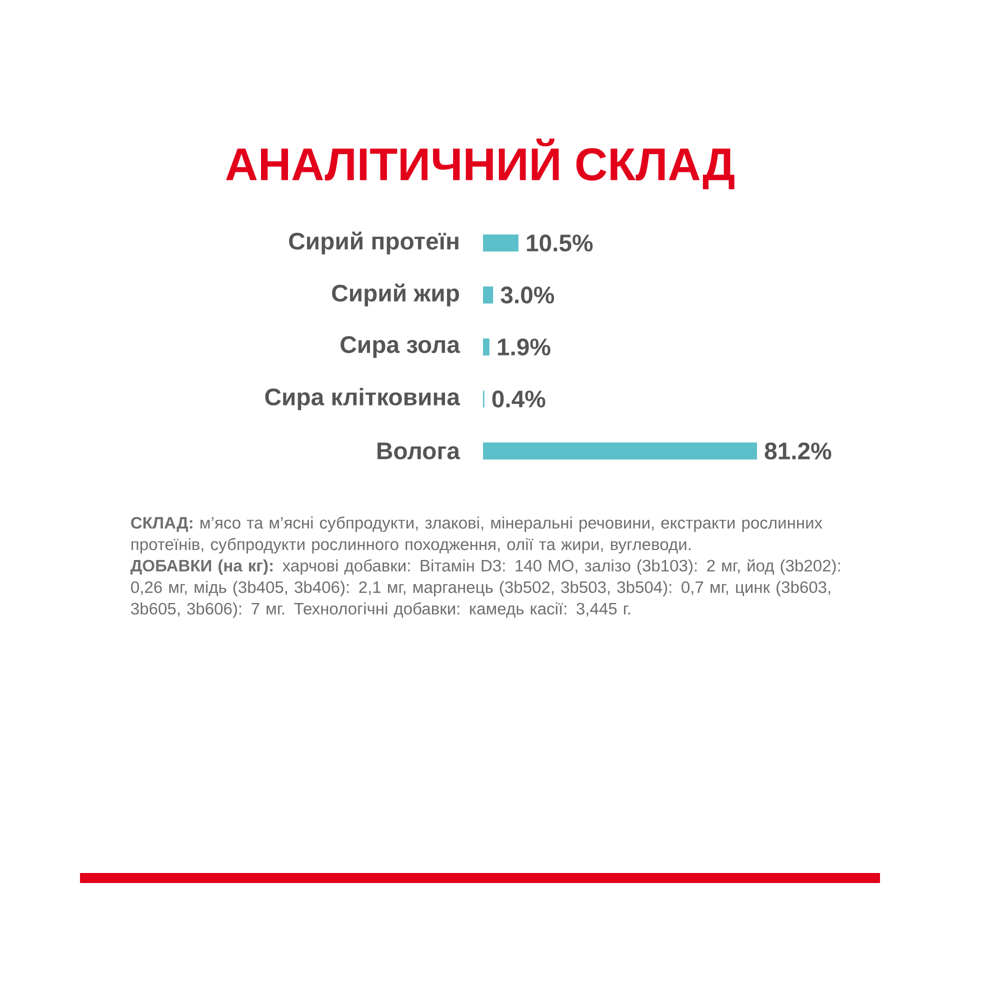  Describe the element at coordinates (400, 347) in the screenshot. I see `y-tick-label: Сира зола` at that location.